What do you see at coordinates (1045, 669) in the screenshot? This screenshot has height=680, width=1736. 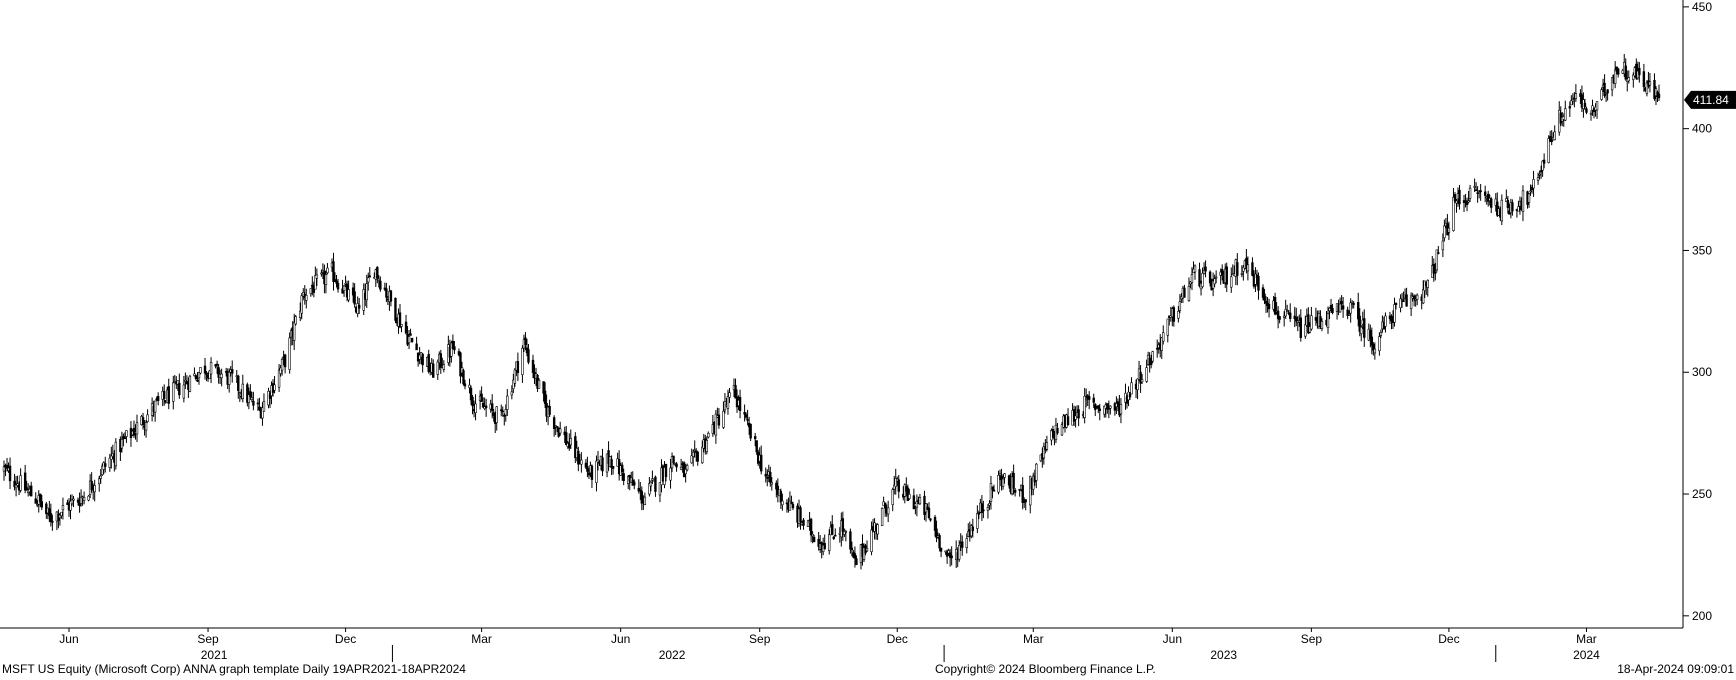 I see `footer-copyright: Copyright© 2024 Bloomberg Finance L.P.` at bounding box center [1045, 669].